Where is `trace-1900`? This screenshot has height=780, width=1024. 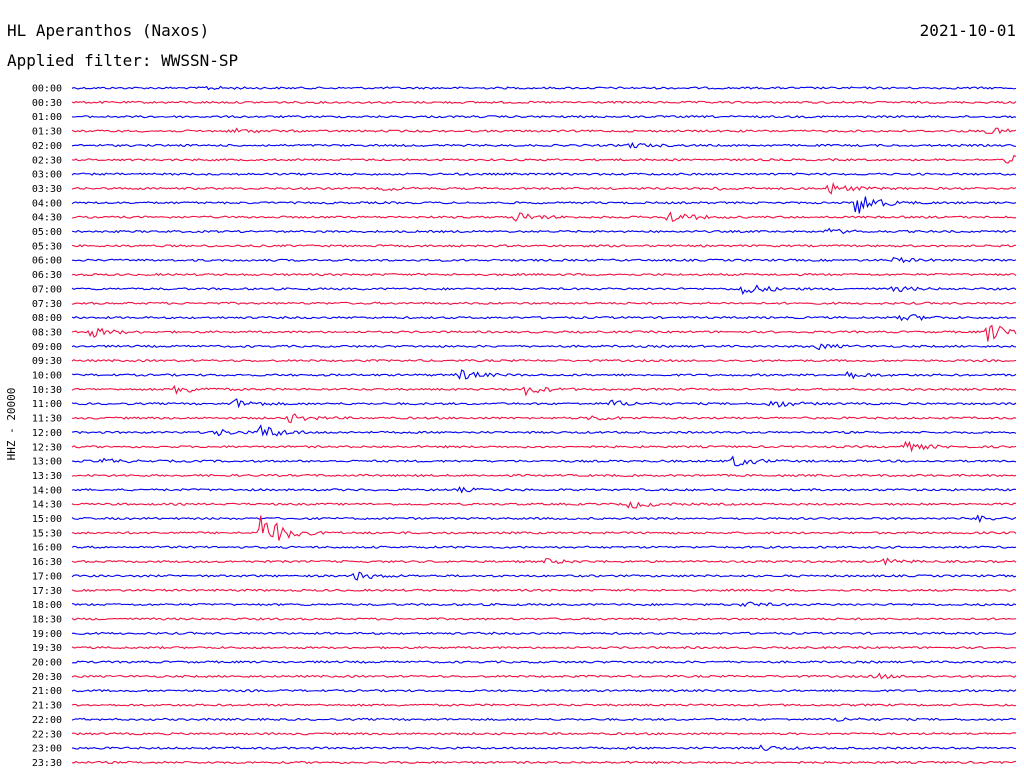 trace-1900 is located at coordinates (544, 633).